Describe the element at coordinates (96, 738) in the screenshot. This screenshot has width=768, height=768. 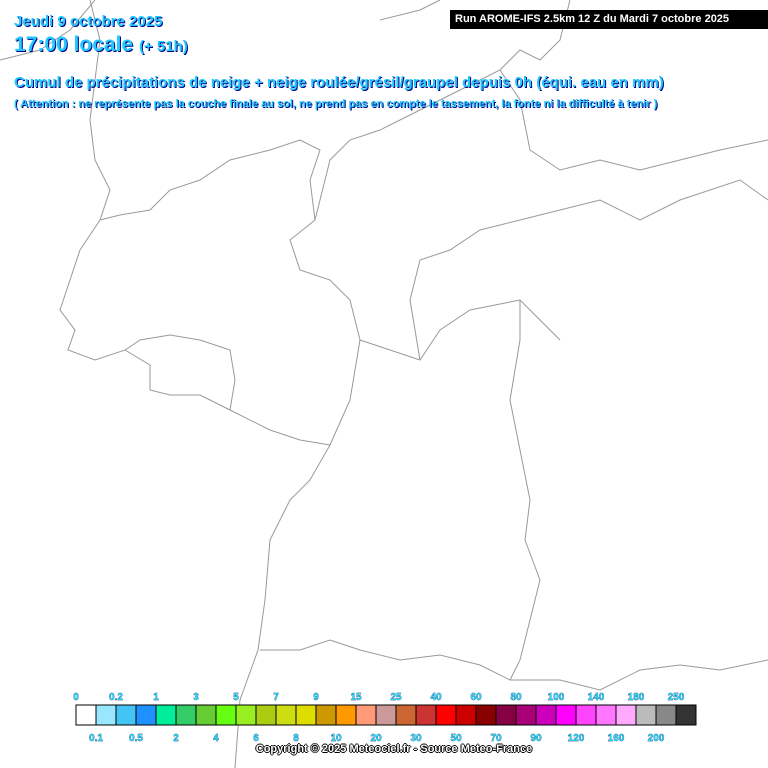
I see `legend-label: 0.1` at that location.